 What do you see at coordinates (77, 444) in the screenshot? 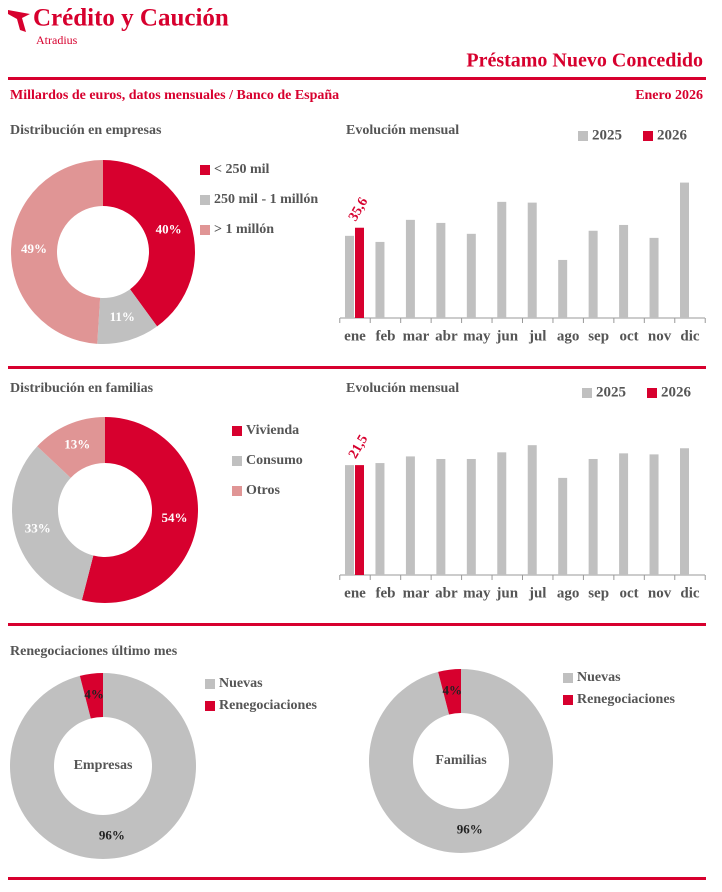
I see `slice-label: 13%` at bounding box center [77, 444].